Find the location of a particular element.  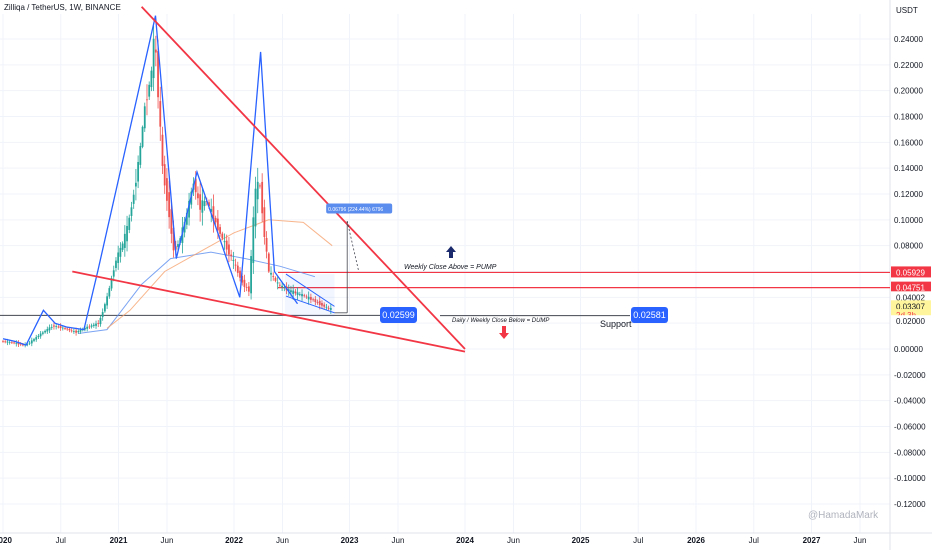

y-tick-label: -0.12000 is located at coordinates (910, 504).